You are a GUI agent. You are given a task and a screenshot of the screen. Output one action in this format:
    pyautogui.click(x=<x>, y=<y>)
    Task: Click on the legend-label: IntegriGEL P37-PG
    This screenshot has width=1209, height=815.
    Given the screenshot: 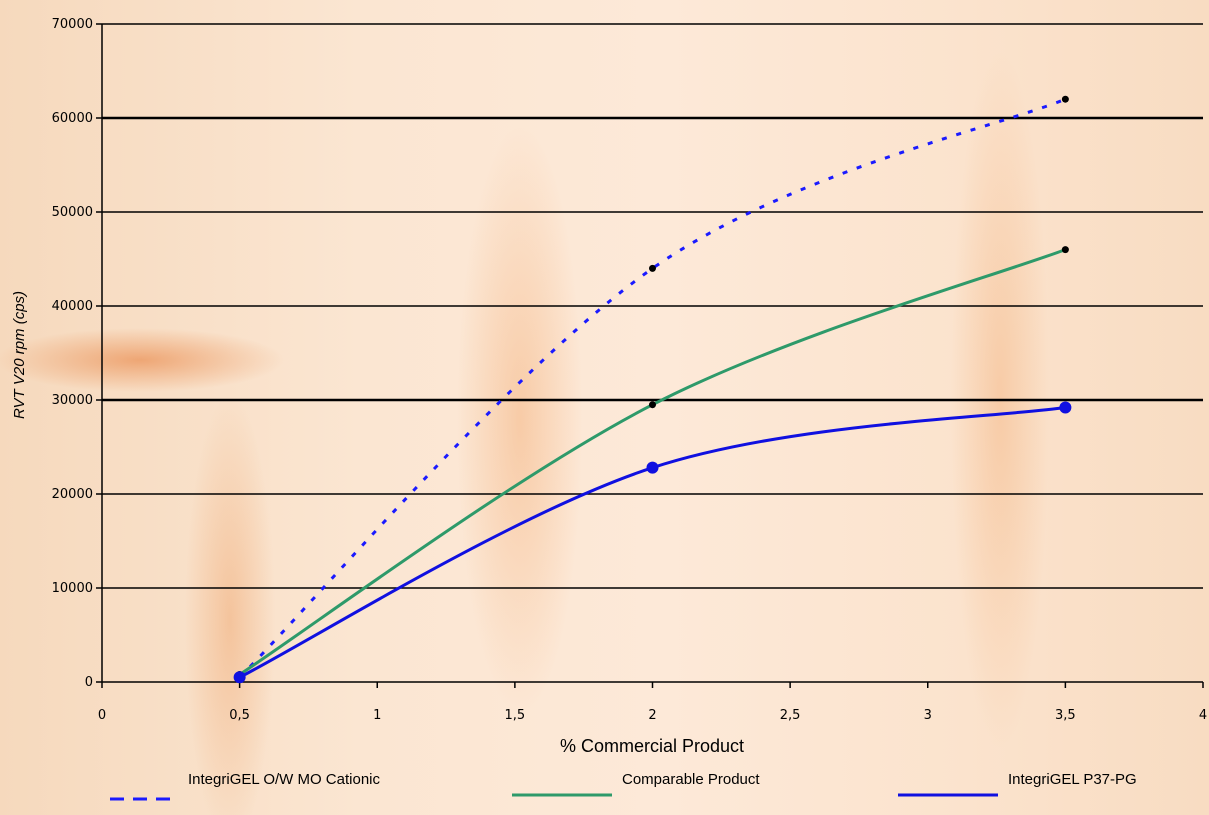 What is the action you would take?
    pyautogui.click(x=1072, y=779)
    